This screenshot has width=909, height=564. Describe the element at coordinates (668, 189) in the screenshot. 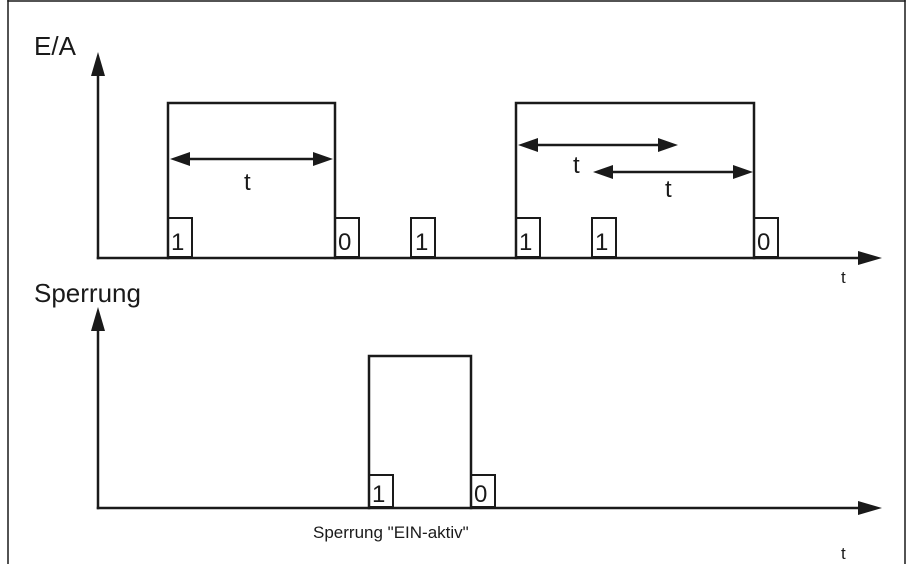

I see `duration-label-3: t` at that location.